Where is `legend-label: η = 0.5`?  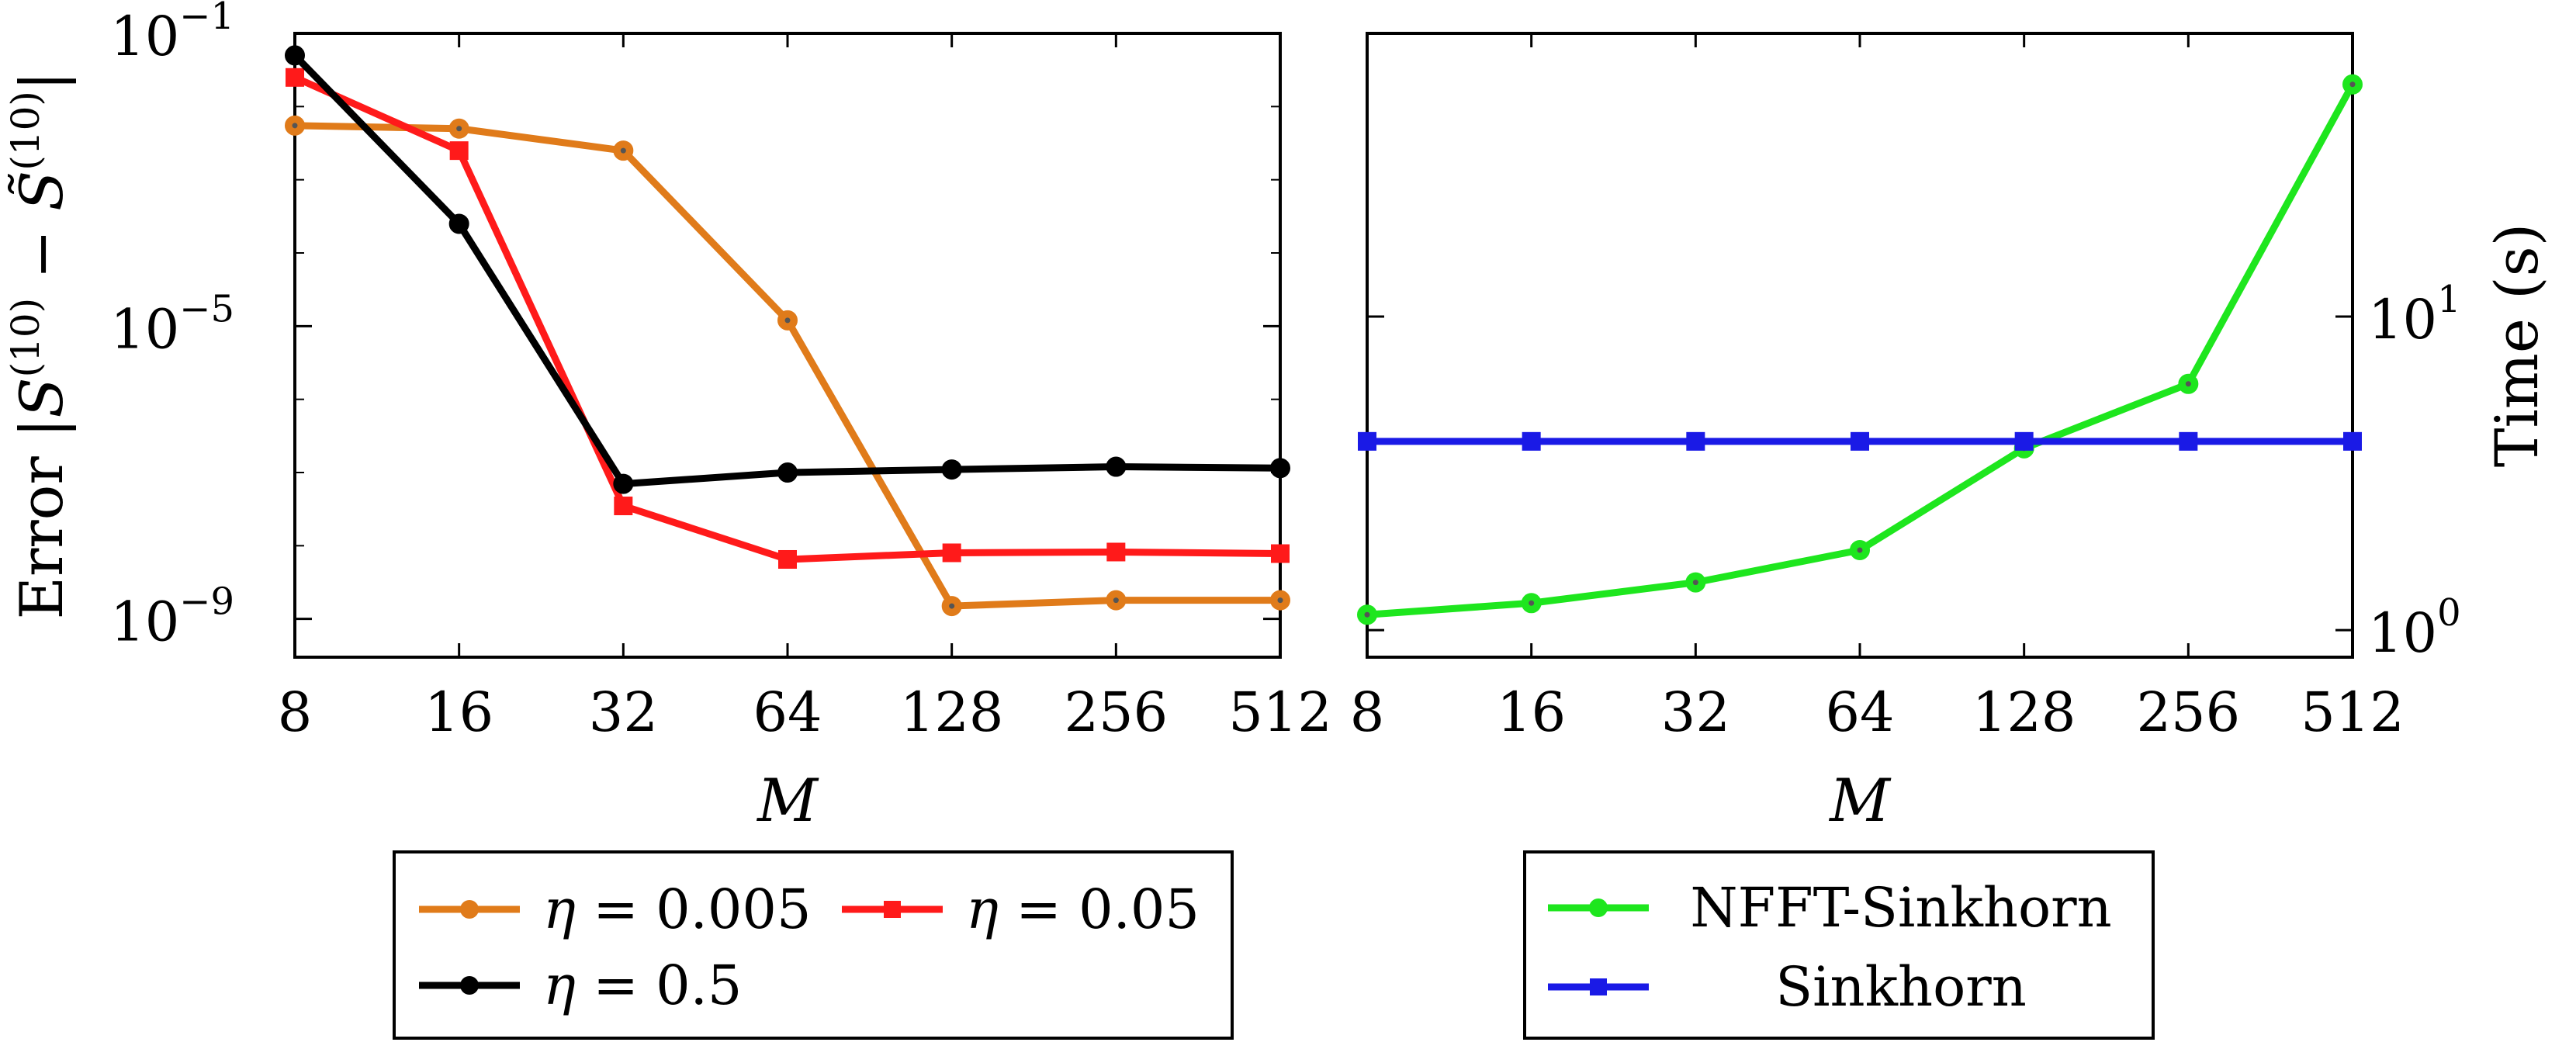 legend-label: η = 0.5 is located at coordinates (642, 985).